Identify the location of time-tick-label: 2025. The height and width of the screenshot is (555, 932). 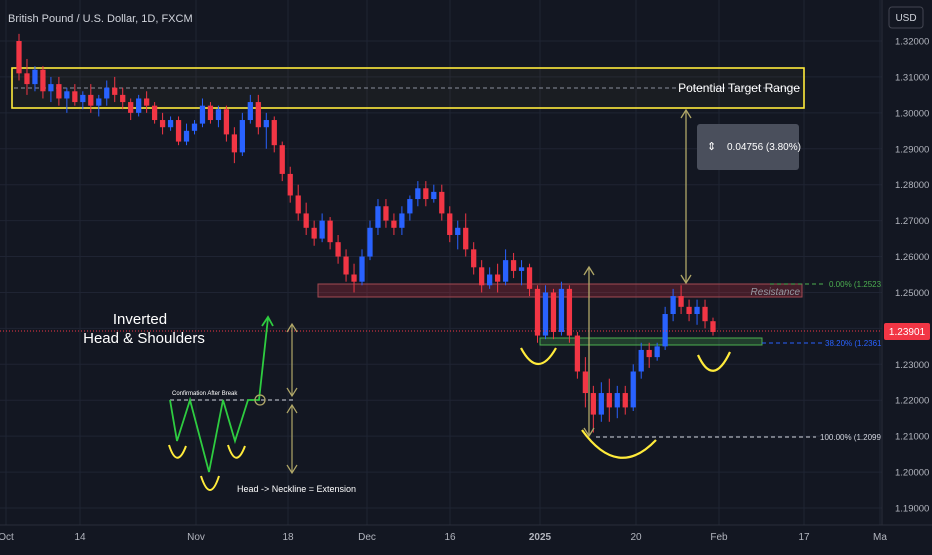
(540, 537).